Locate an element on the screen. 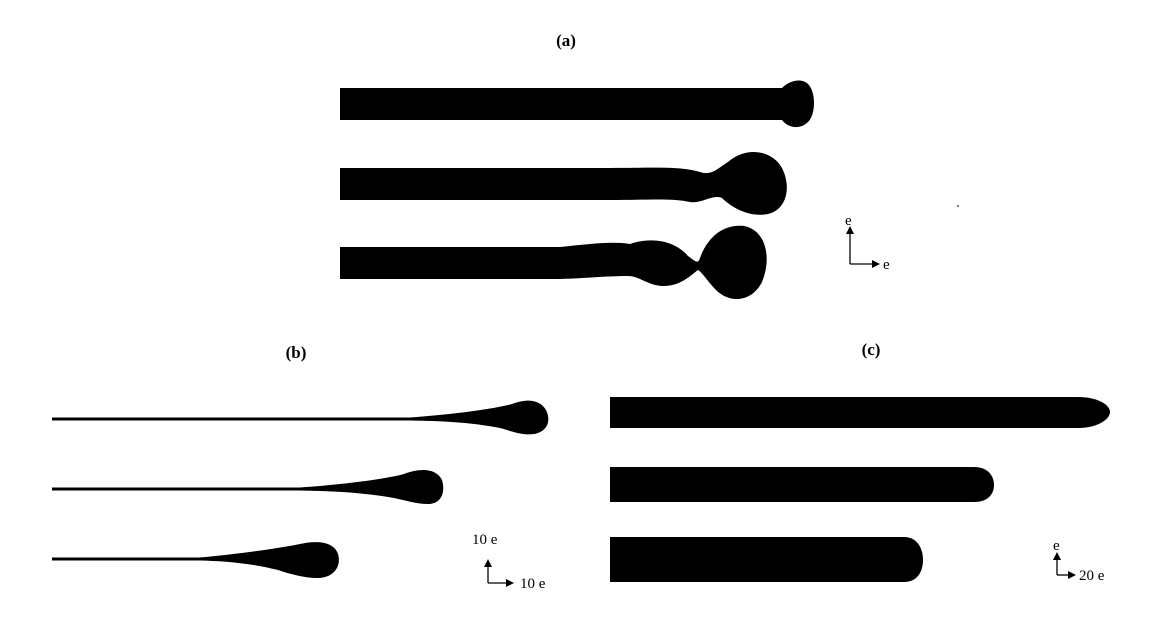 This screenshot has height=621, width=1165. panel-a-scale-vertical-label: e is located at coordinates (848, 221).